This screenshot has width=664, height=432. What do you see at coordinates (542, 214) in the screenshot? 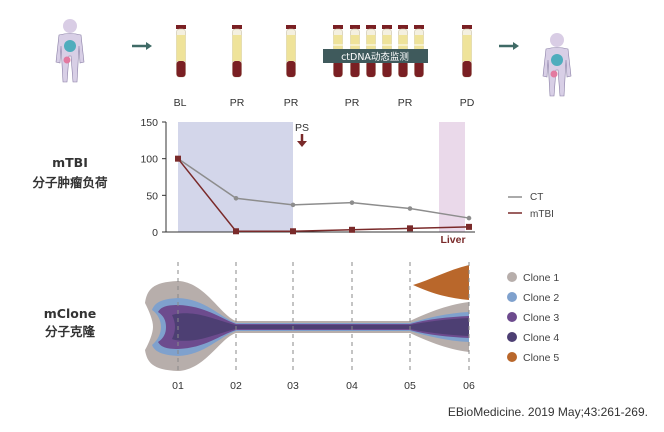
I see `legend-mtbi: mTBI` at bounding box center [542, 214].